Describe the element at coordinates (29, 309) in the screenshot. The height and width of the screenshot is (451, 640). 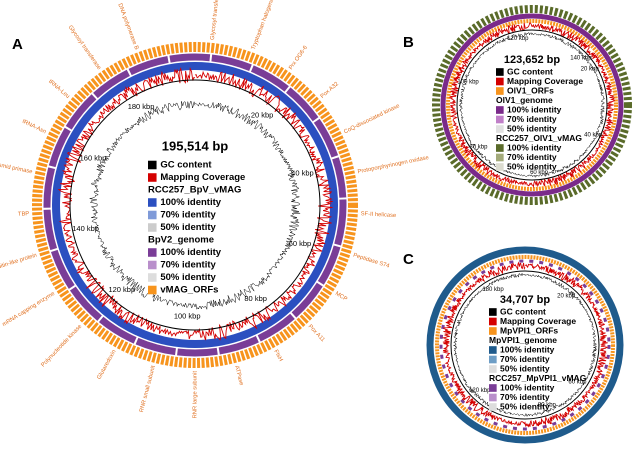
I see `gene-label: mRNA capping enzyme` at that location.